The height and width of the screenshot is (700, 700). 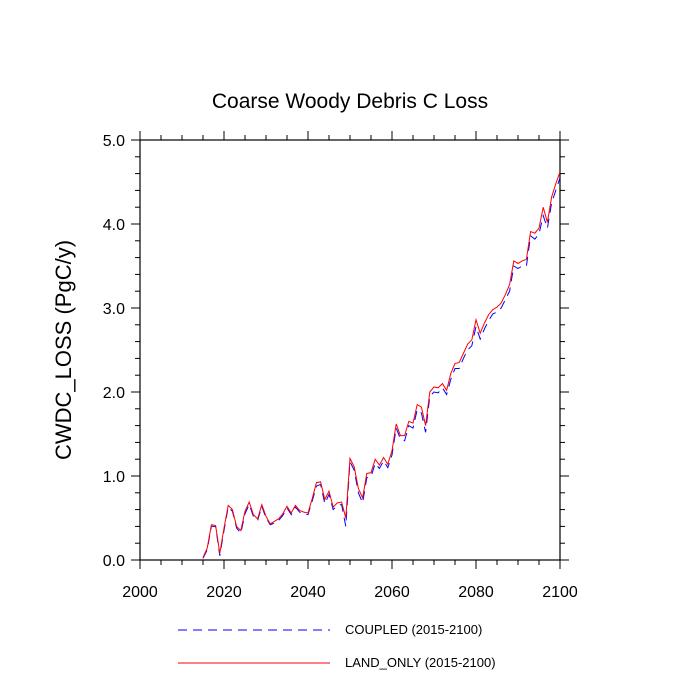 I want to click on y-axis-label: CWDC_LOSS (PgC/y), so click(x=63, y=350).